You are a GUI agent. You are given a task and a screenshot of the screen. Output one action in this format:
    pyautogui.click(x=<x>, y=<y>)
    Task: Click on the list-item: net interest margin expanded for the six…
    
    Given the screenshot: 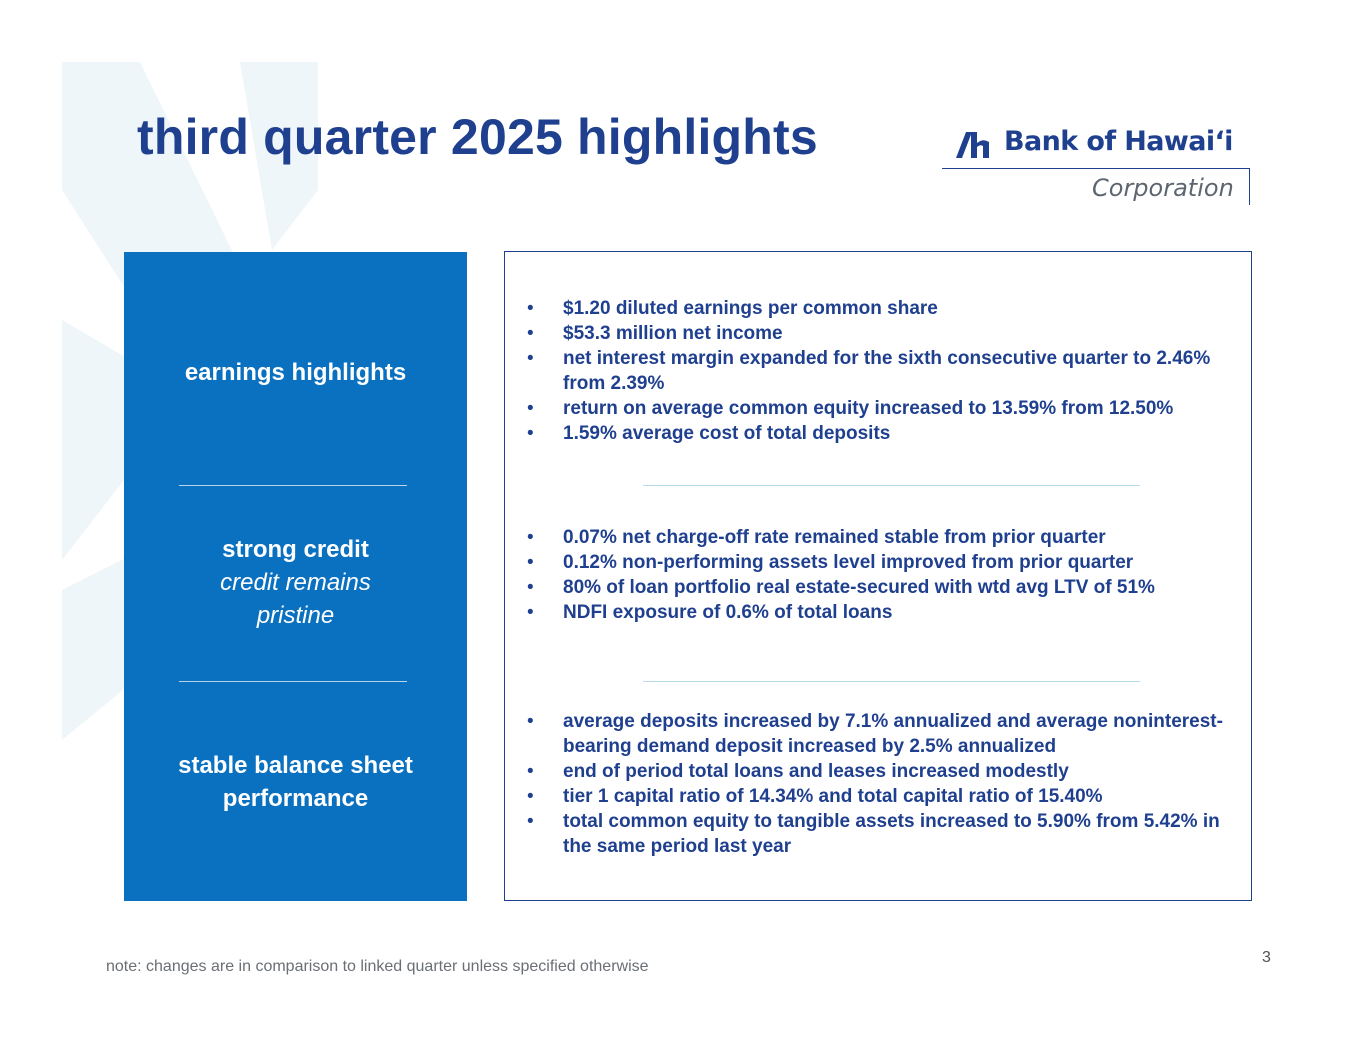 What is the action you would take?
    pyautogui.click(x=875, y=371)
    